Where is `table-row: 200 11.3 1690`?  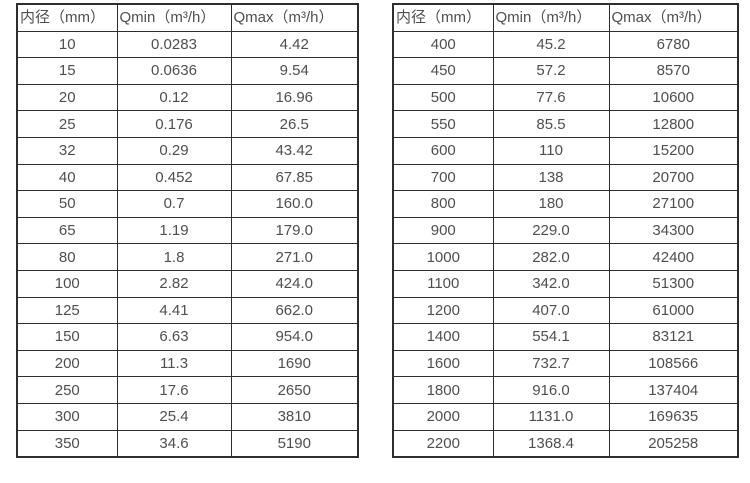 table-row: 200 11.3 1690 is located at coordinates (187, 363).